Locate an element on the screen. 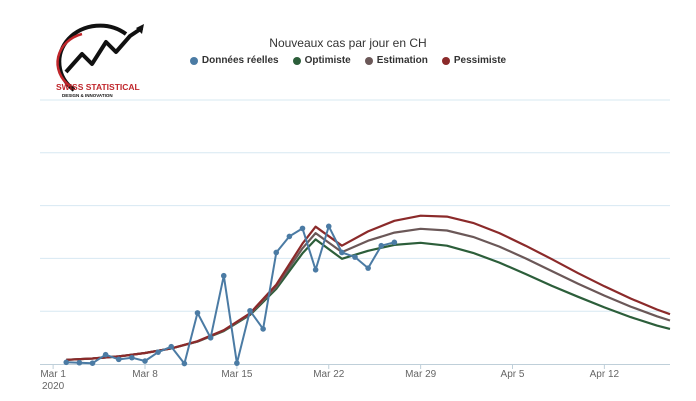 The image size is (696, 401). chart-title: Nouveaux cas par jour en CH is located at coordinates (348, 43).